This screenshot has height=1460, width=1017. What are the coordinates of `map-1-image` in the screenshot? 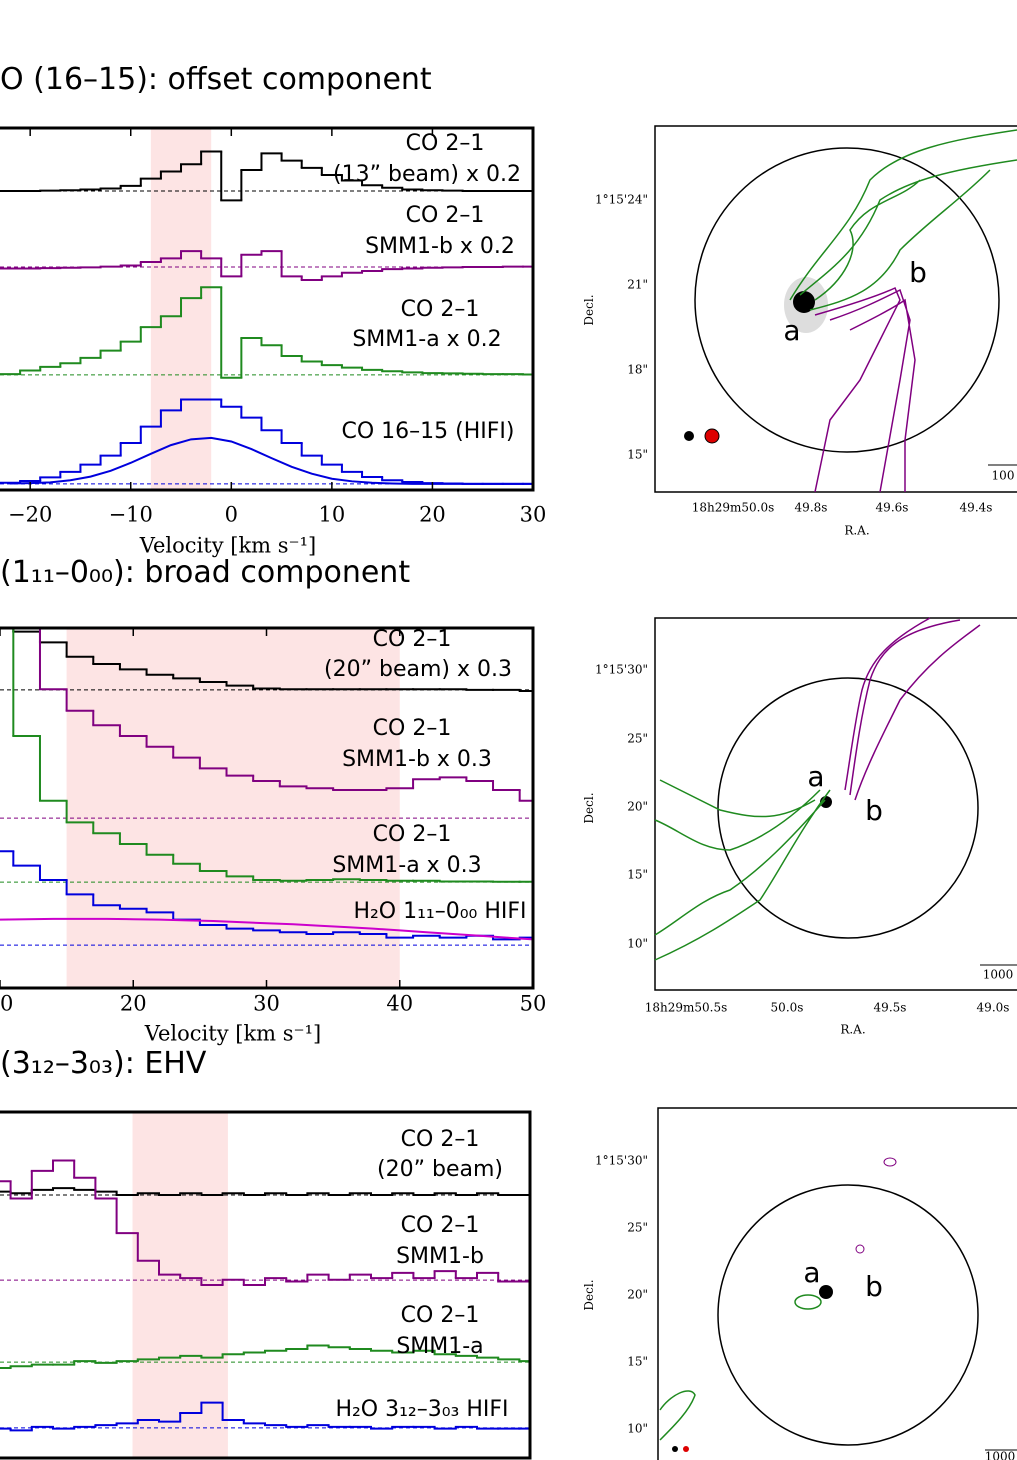 It's located at (835, 309).